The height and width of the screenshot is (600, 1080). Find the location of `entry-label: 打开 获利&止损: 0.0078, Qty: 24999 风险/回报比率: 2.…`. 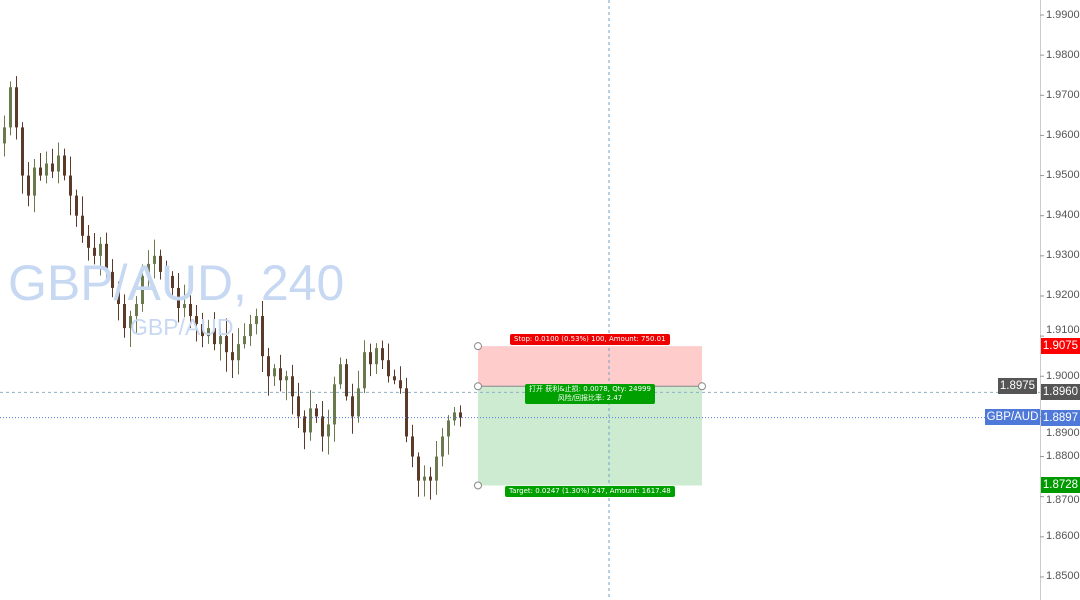

entry-label: 打开 获利&止损: 0.0078, Qty: 24999 风险/回报比率: 2.… is located at coordinates (590, 394).